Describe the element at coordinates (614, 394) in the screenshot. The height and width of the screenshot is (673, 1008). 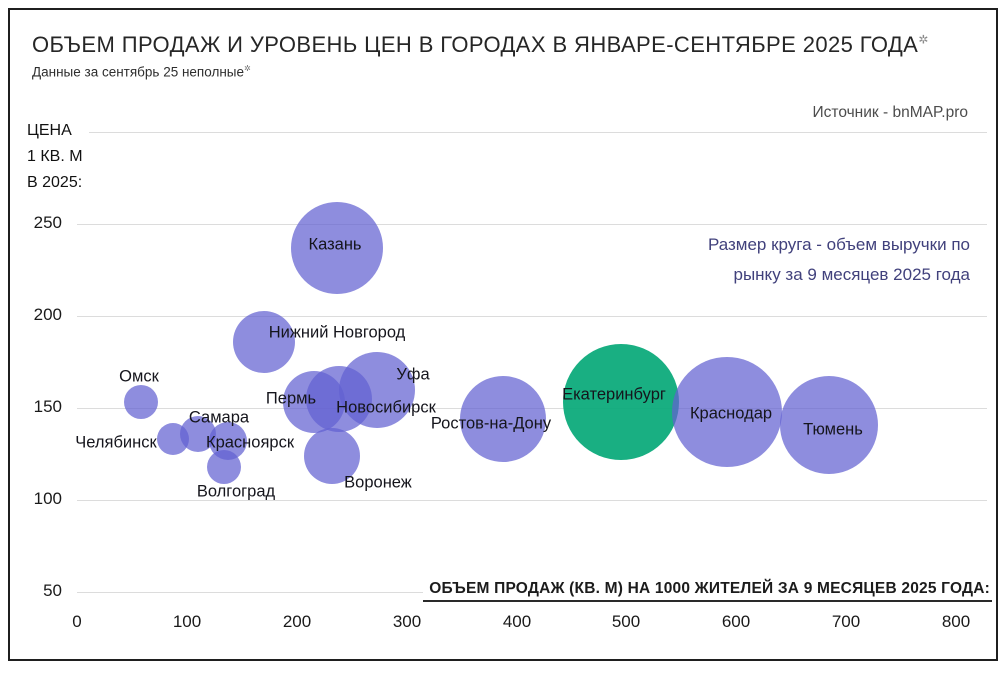
I see `bubble-label-Екатеринбург: Екатеринбург` at that location.